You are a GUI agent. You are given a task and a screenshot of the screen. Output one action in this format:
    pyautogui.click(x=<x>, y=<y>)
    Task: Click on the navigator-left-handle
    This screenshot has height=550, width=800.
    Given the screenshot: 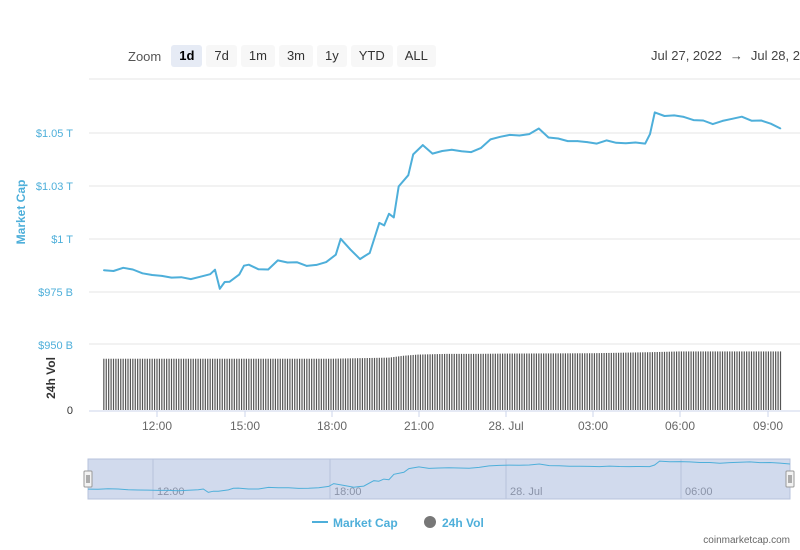 What is the action you would take?
    pyautogui.click(x=88, y=479)
    